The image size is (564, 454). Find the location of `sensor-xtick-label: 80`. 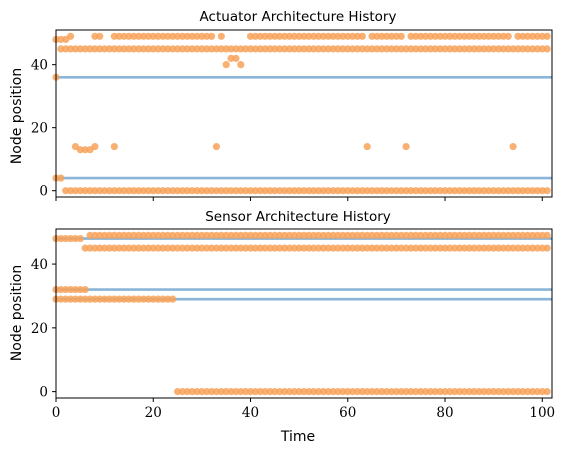

sensor-xtick-label: 80 is located at coordinates (444, 413).